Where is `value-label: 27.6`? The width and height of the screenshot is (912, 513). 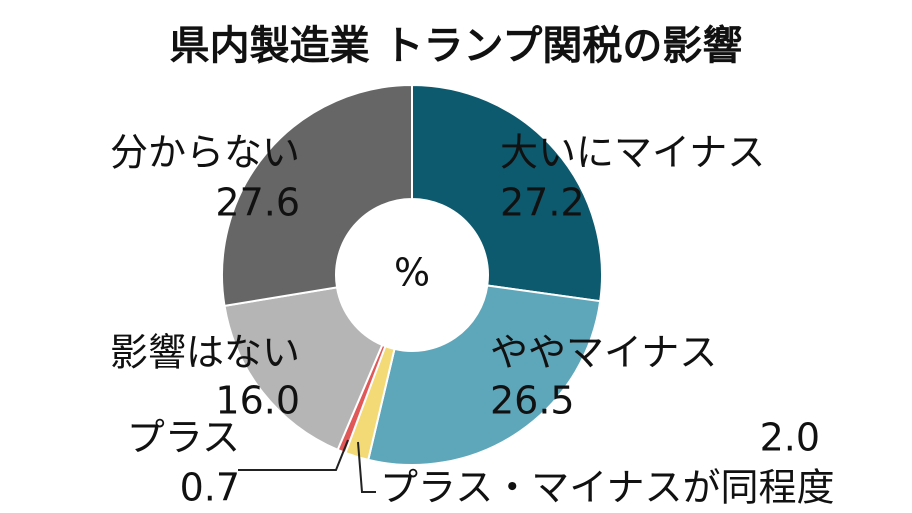 value-label: 27.6 is located at coordinates (257, 203).